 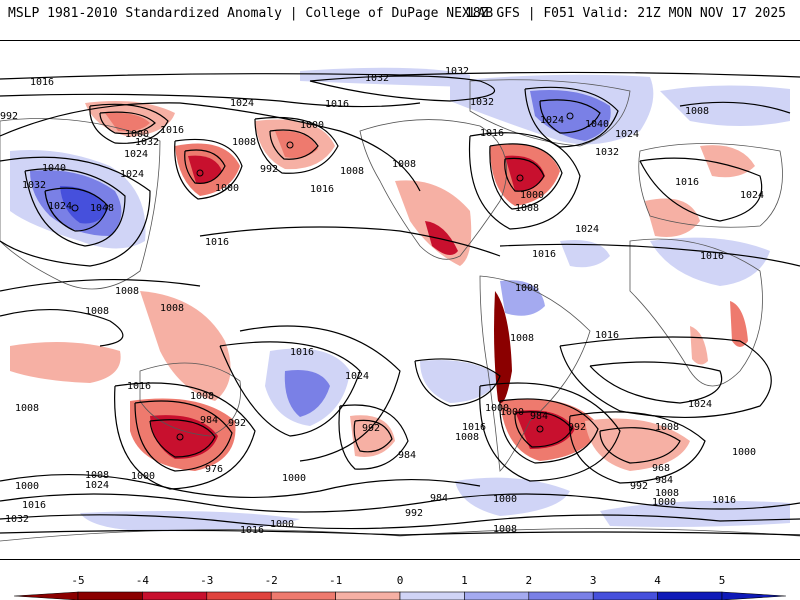 What do you see at coordinates (271, 580) in the screenshot?
I see `colorbar-tick-label: -2` at bounding box center [271, 580].